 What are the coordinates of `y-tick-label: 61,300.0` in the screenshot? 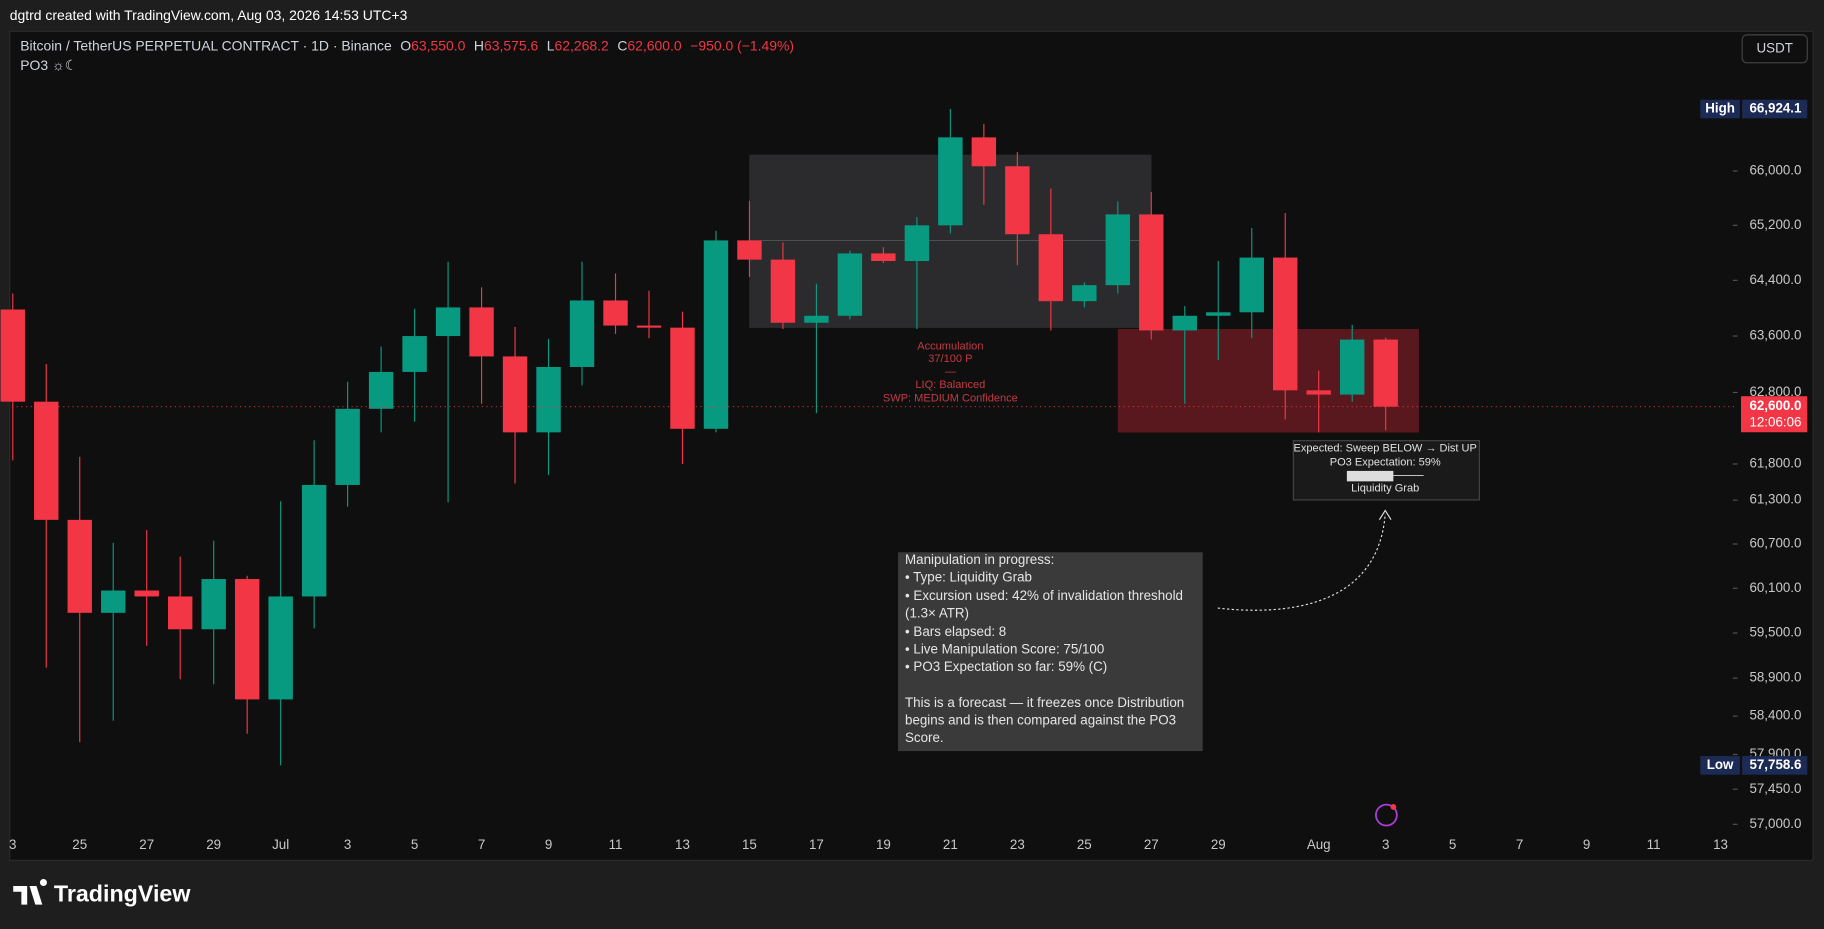 It's located at (1775, 499).